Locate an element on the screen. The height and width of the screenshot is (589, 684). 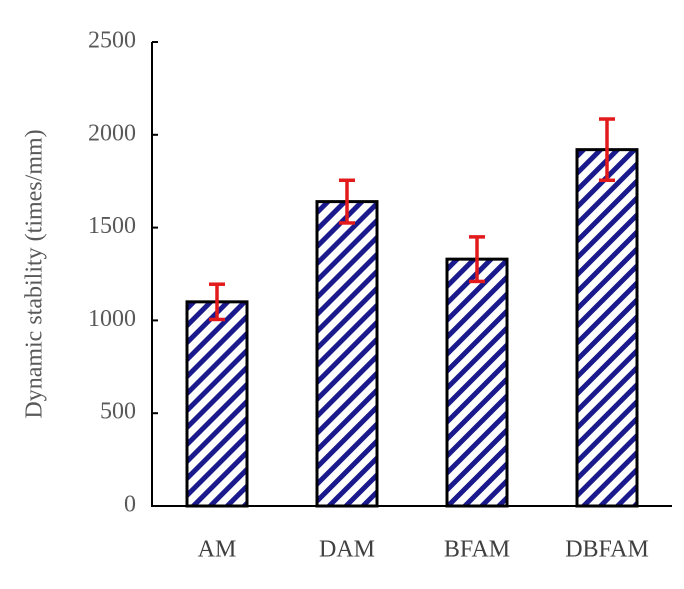
x-tick-label: BFAM is located at coordinates (477, 550).